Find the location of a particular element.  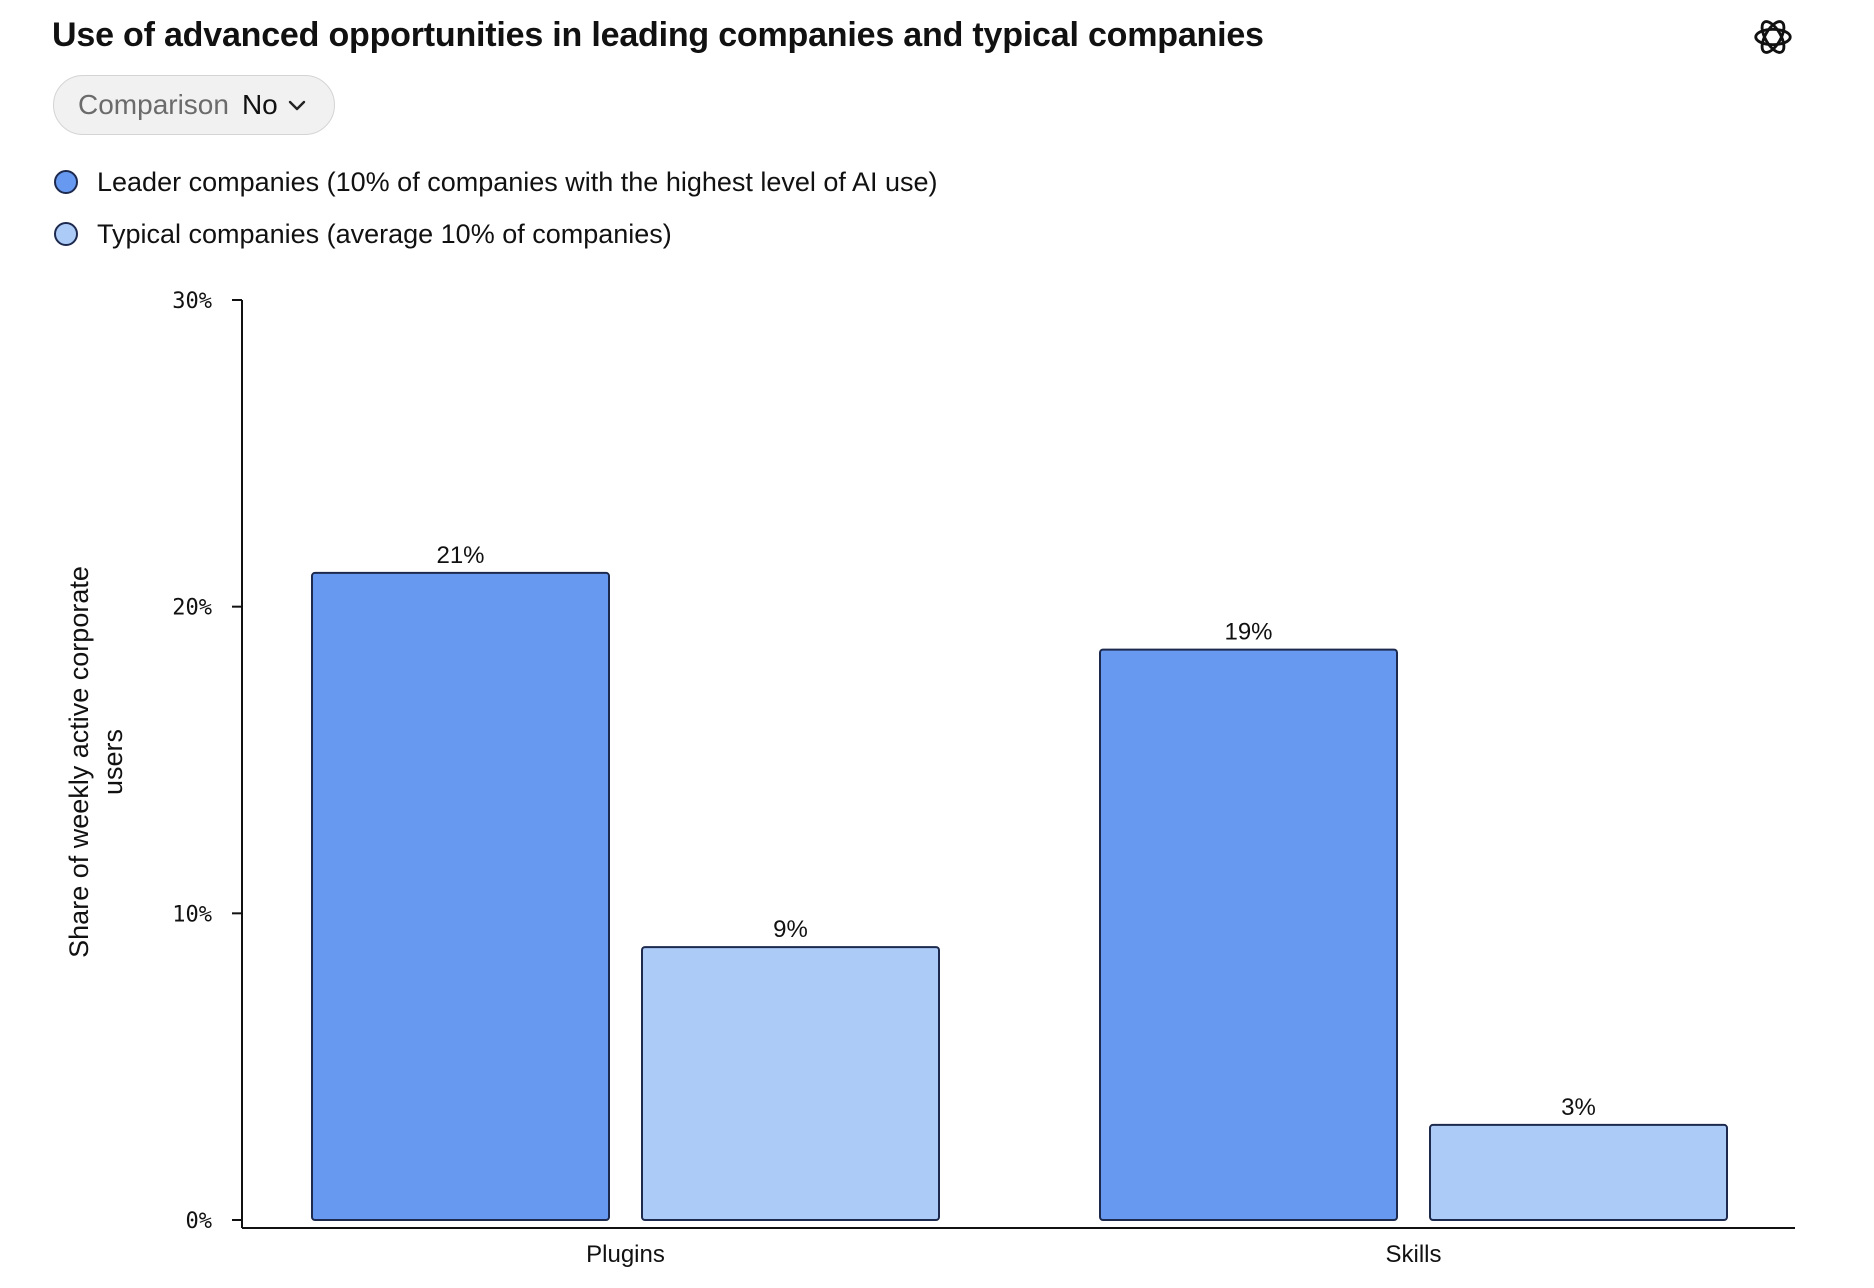

legend-swatch-leader is located at coordinates (66, 182).